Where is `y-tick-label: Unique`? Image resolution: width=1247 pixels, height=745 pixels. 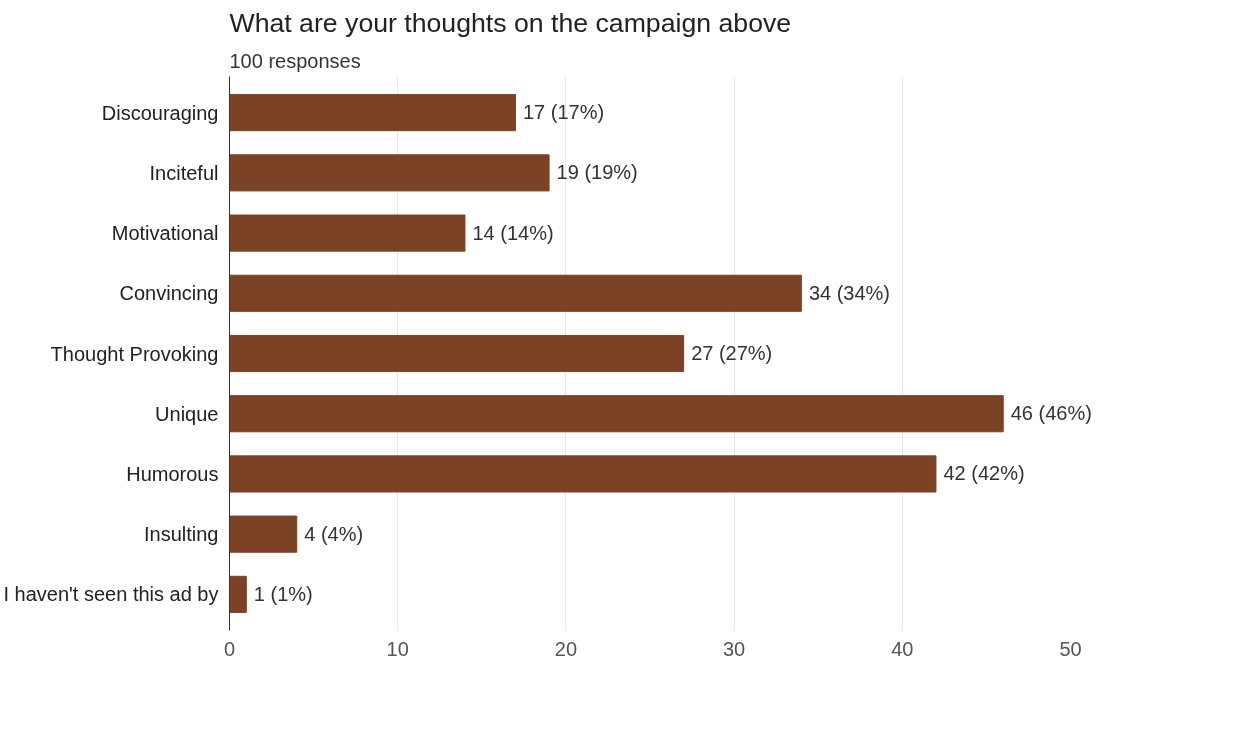 y-tick-label: Unique is located at coordinates (187, 413).